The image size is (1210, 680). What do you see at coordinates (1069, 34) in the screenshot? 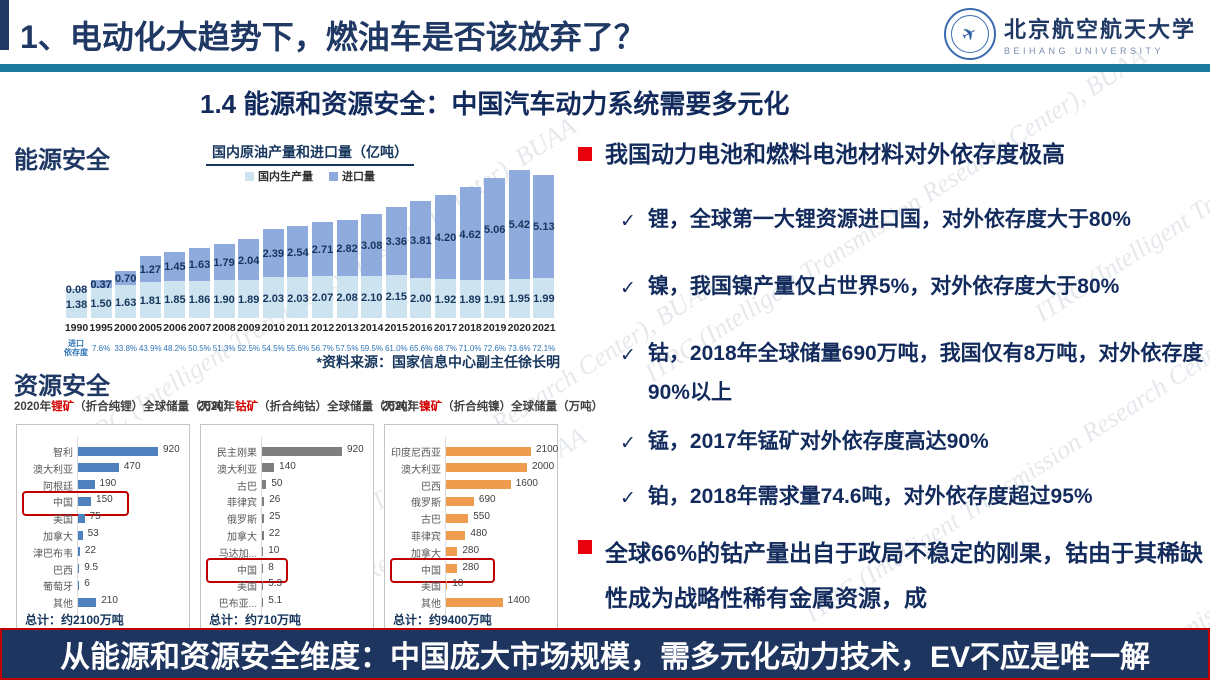
I see `university-logo: ✈ 北京航空航天大学 BEIHANG UNIVERSITY` at bounding box center [1069, 34].